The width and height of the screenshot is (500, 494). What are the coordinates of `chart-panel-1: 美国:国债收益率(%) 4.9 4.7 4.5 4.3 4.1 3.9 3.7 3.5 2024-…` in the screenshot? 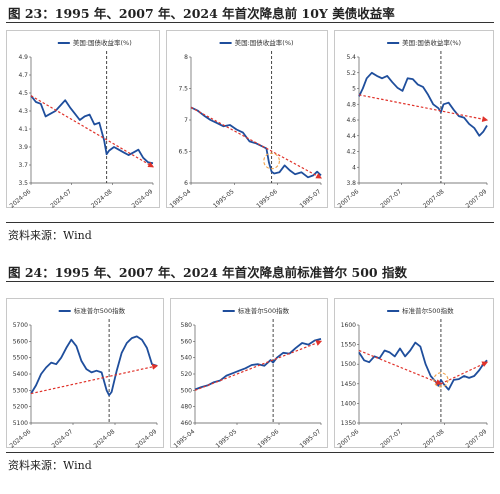 It's located at (83, 120).